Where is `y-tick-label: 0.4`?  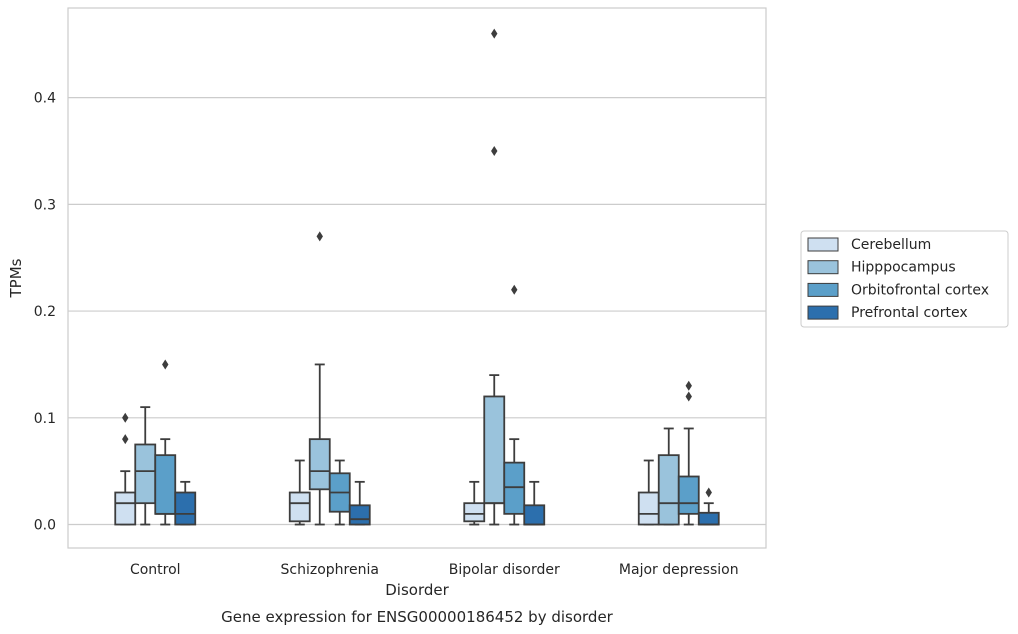 y-tick-label: 0.4 is located at coordinates (45, 99).